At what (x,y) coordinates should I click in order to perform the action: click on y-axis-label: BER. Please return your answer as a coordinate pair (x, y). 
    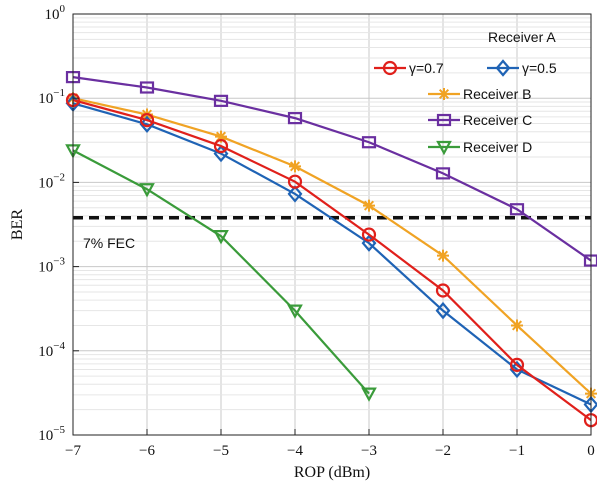
    Looking at the image, I should click on (17, 224).